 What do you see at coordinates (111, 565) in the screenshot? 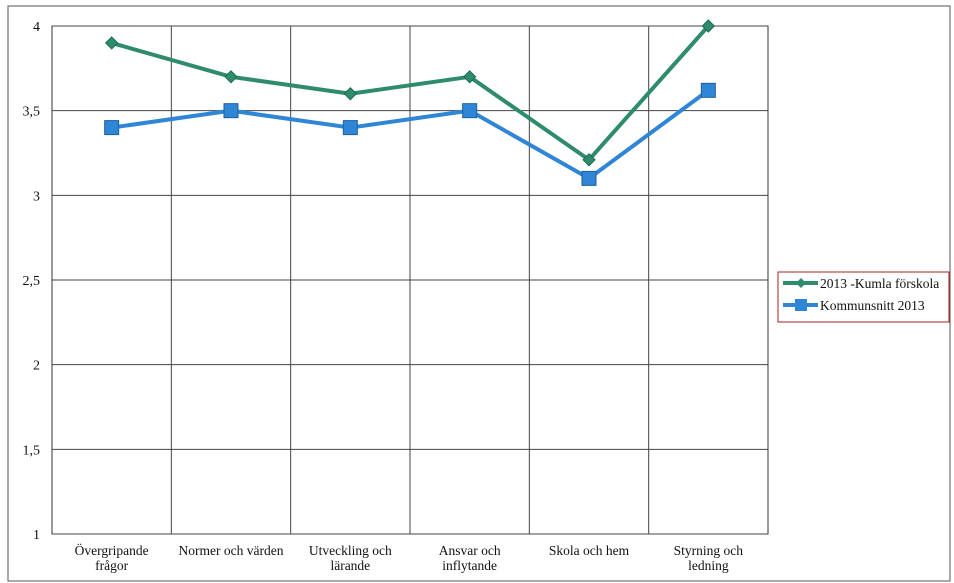
I see `x-tick-label-line: frågor` at bounding box center [111, 565].